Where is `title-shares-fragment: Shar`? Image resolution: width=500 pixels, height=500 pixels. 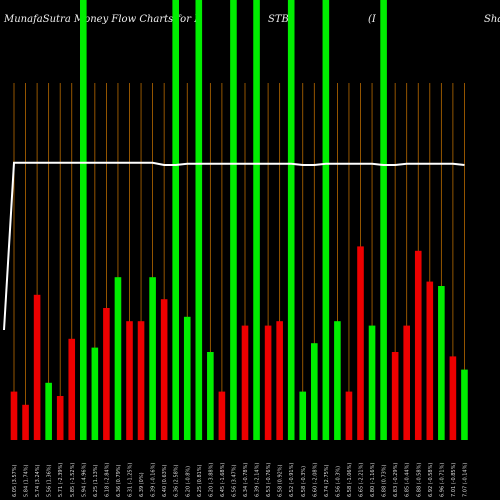 title-shares-fragment: Shar is located at coordinates (492, 19).